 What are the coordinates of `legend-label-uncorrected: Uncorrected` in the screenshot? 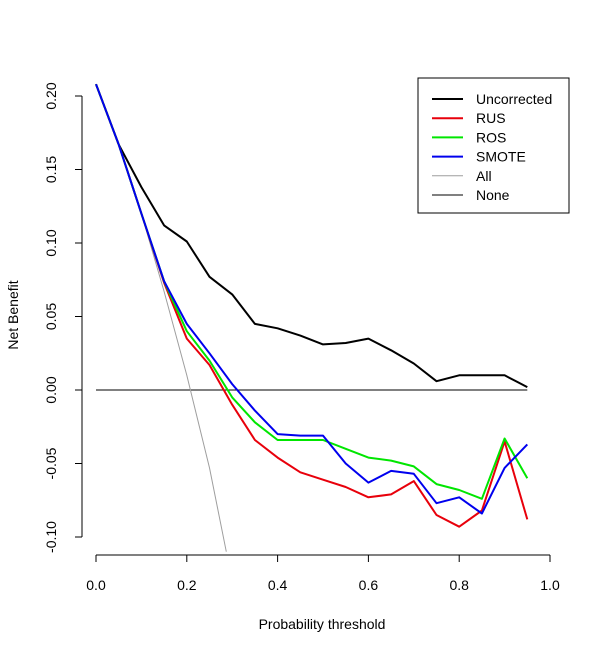 It's located at (514, 99).